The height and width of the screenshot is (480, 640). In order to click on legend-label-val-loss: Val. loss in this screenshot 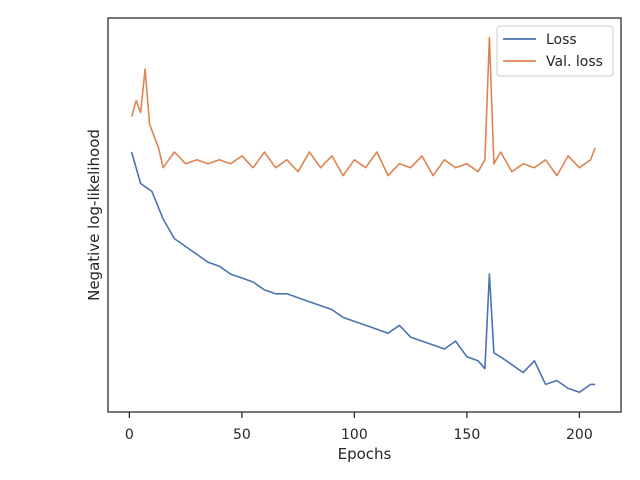, I will do `click(574, 62)`.